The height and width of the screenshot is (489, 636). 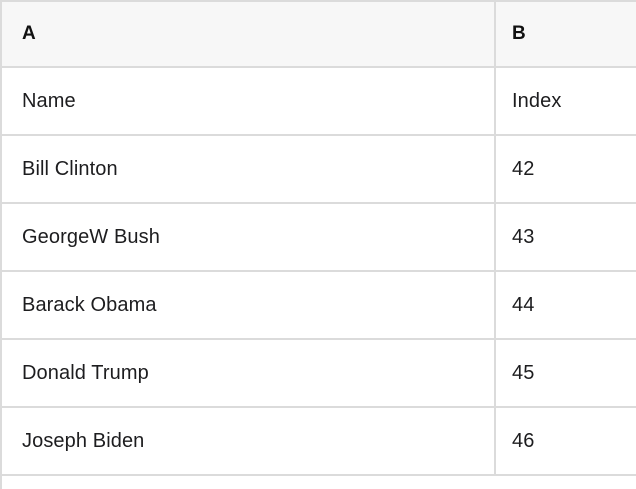 I want to click on table-row: Joseph Biden 46, so click(x=319, y=442).